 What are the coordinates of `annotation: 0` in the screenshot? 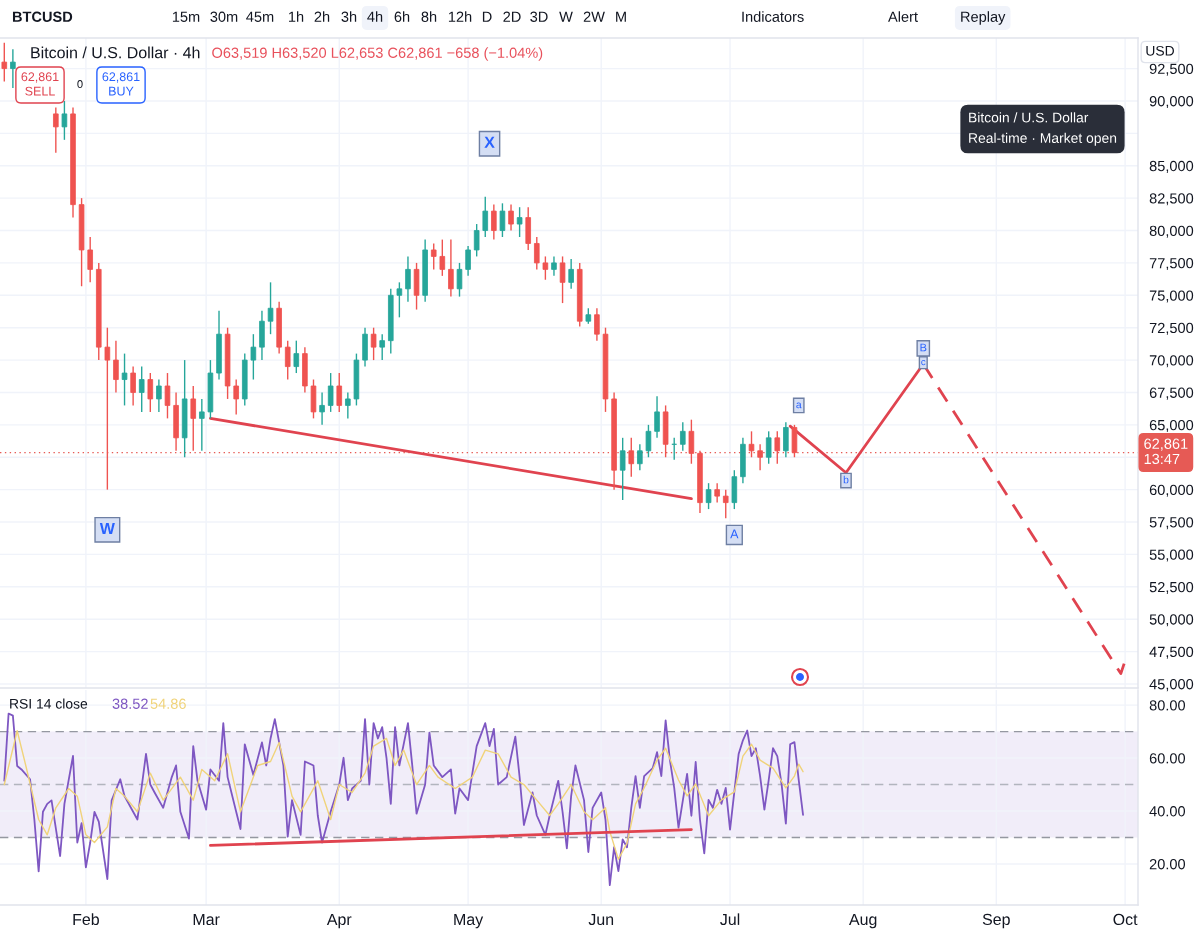 It's located at (80, 84).